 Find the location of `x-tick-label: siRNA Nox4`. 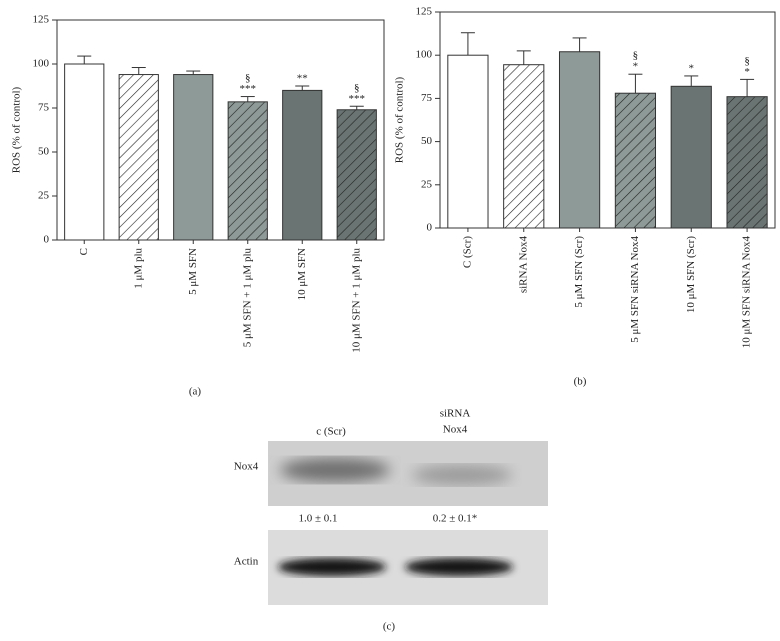

x-tick-label: siRNA Nox4 is located at coordinates (523, 265).